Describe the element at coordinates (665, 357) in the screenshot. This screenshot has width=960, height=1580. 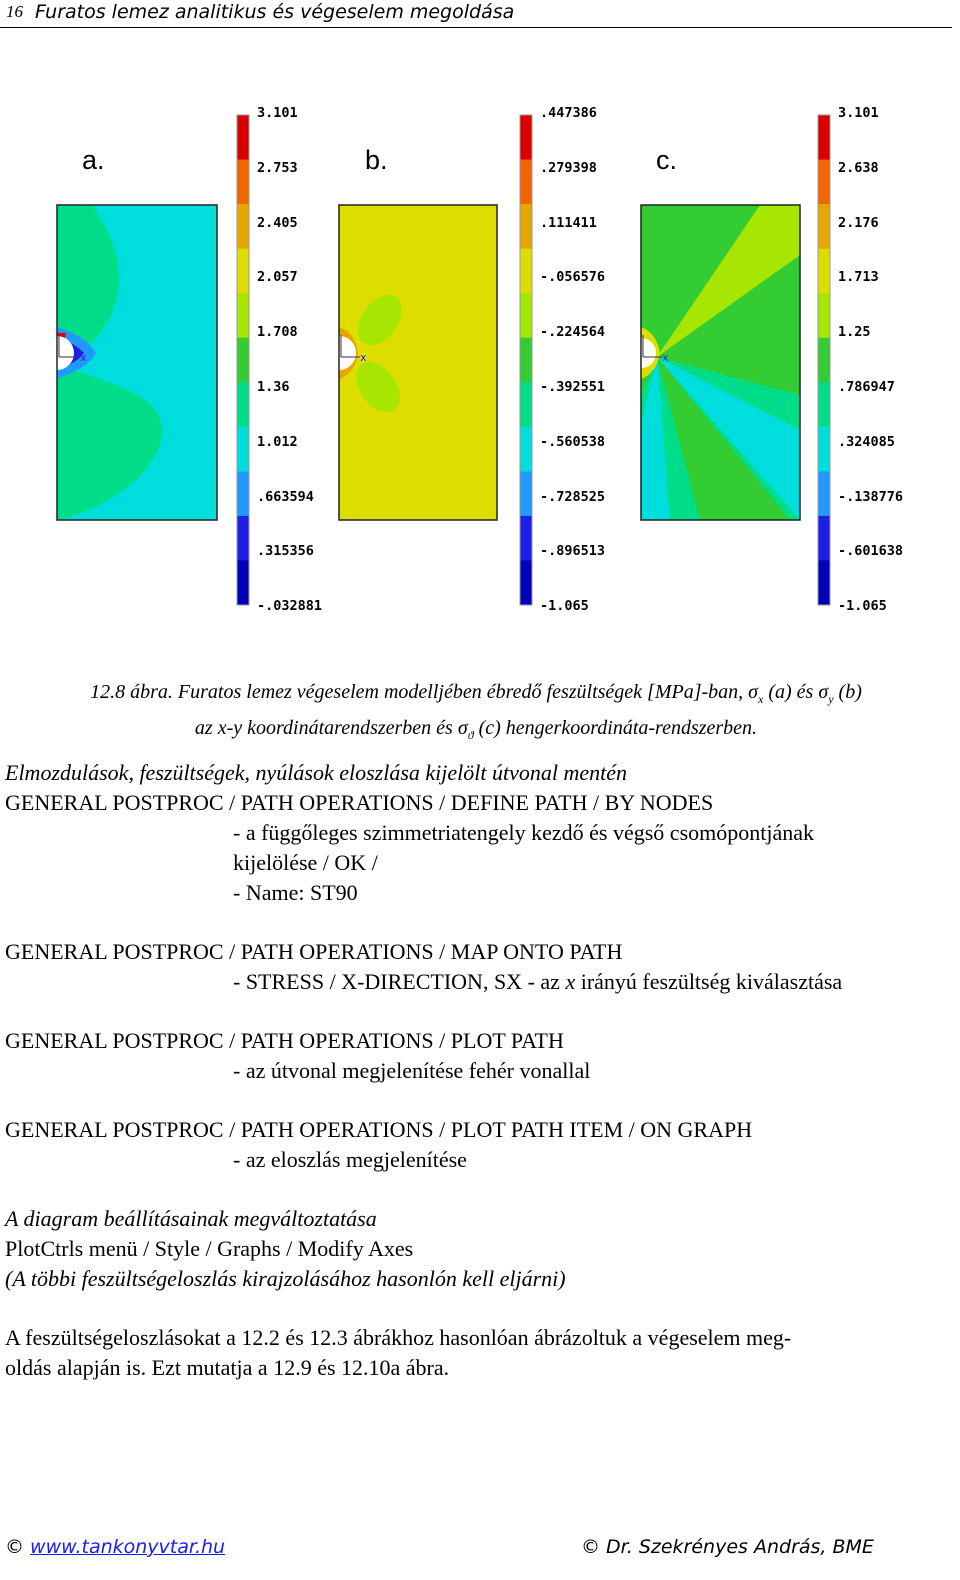
I see `axis-x-label-c: x` at that location.